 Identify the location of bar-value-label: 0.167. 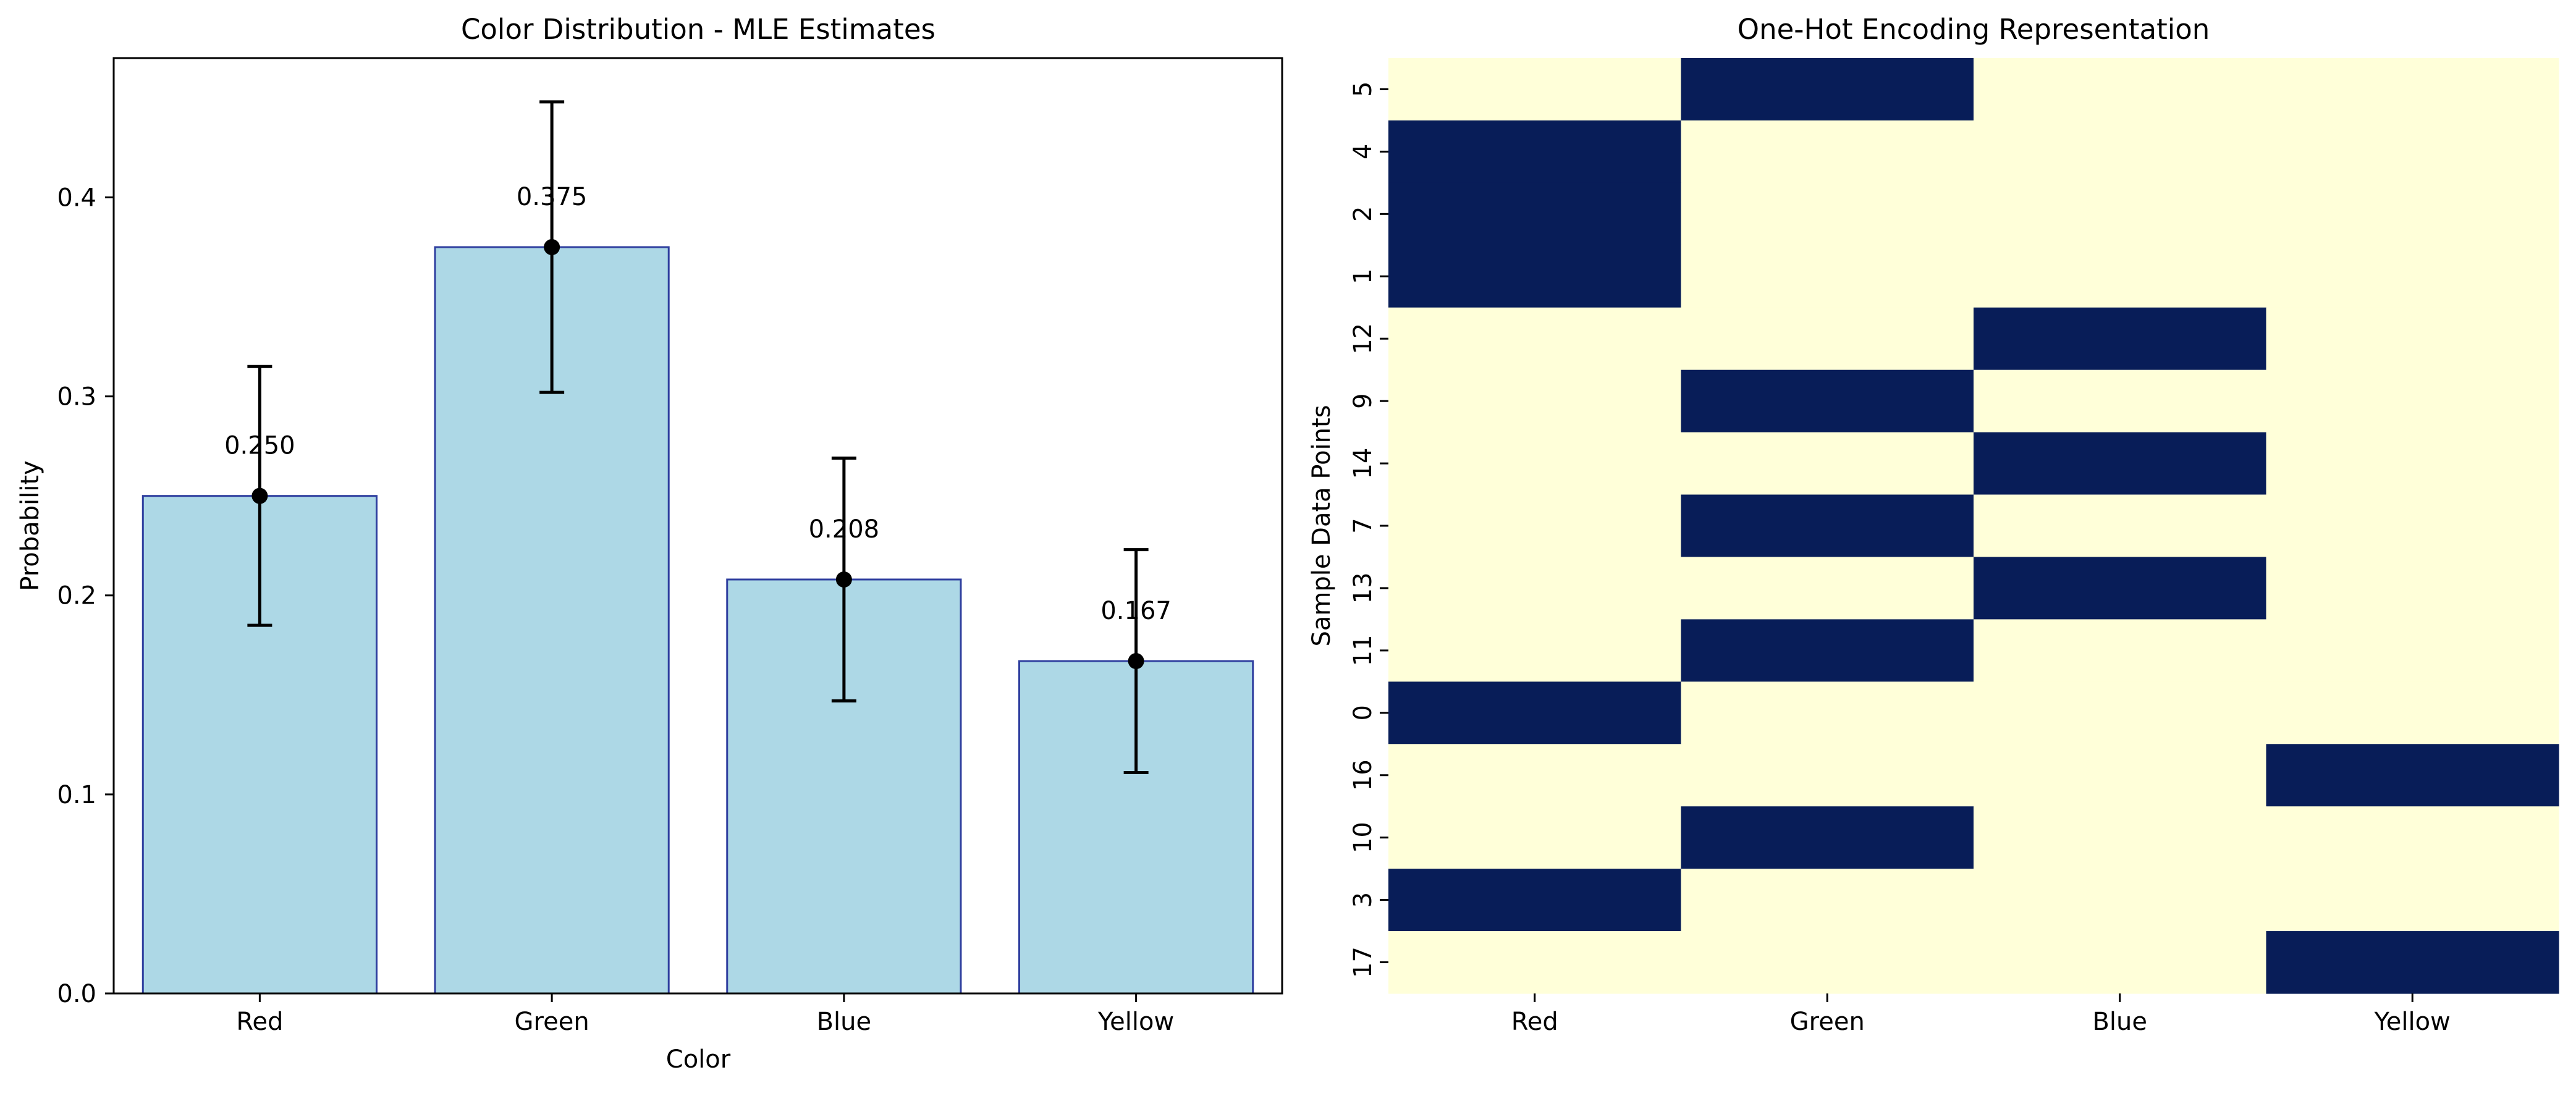
(1136, 611).